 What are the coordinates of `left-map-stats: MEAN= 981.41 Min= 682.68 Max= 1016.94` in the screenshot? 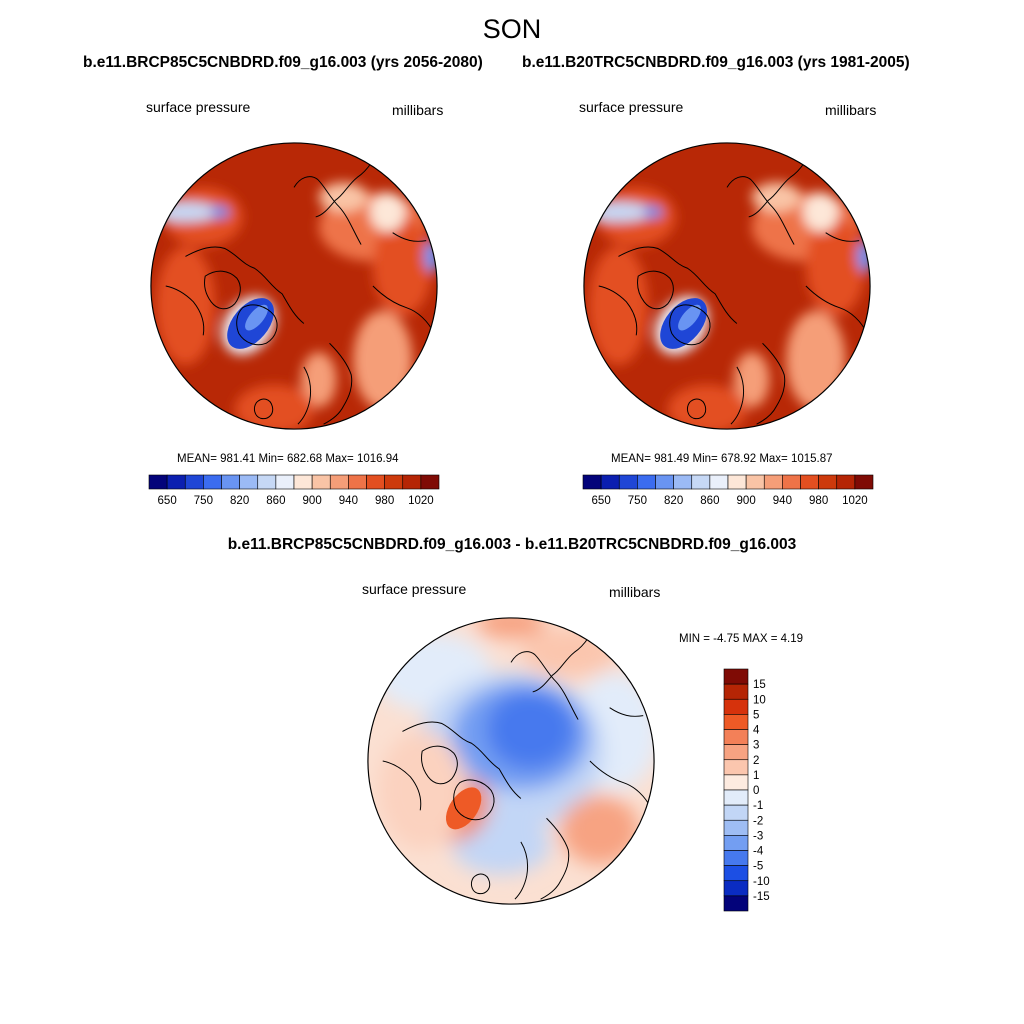 It's located at (288, 459).